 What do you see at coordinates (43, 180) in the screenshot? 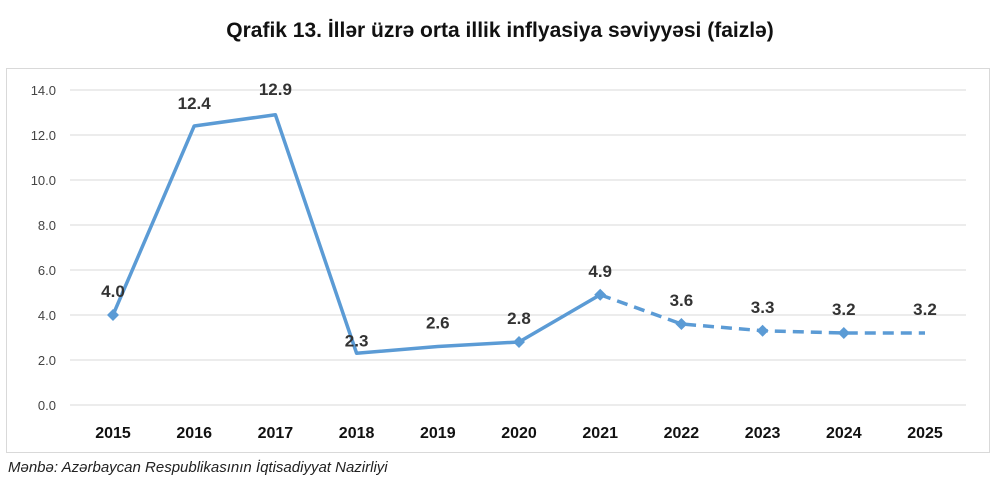
I see `y-tick-label: 10.0` at bounding box center [43, 180].